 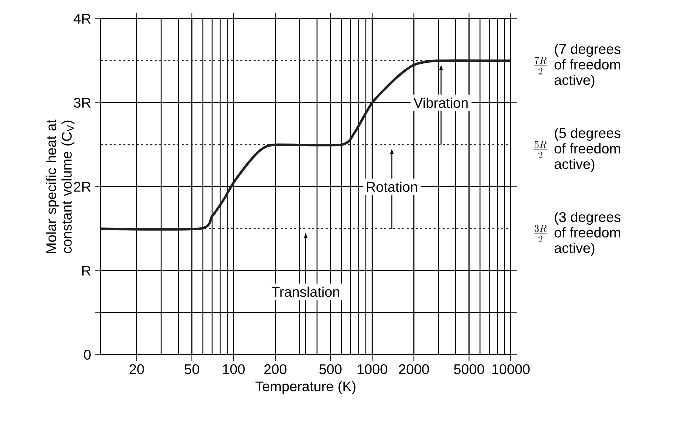 I want to click on y-tick-label: R, so click(x=86, y=271).